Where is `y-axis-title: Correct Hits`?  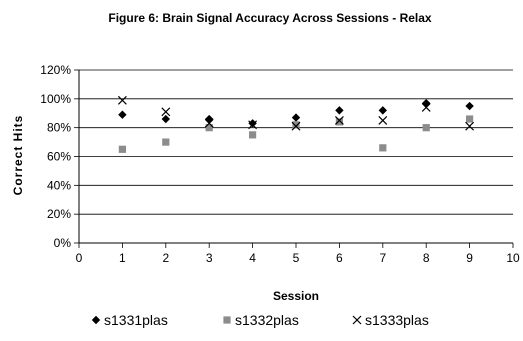 y-axis-title: Correct Hits is located at coordinates (18, 155).